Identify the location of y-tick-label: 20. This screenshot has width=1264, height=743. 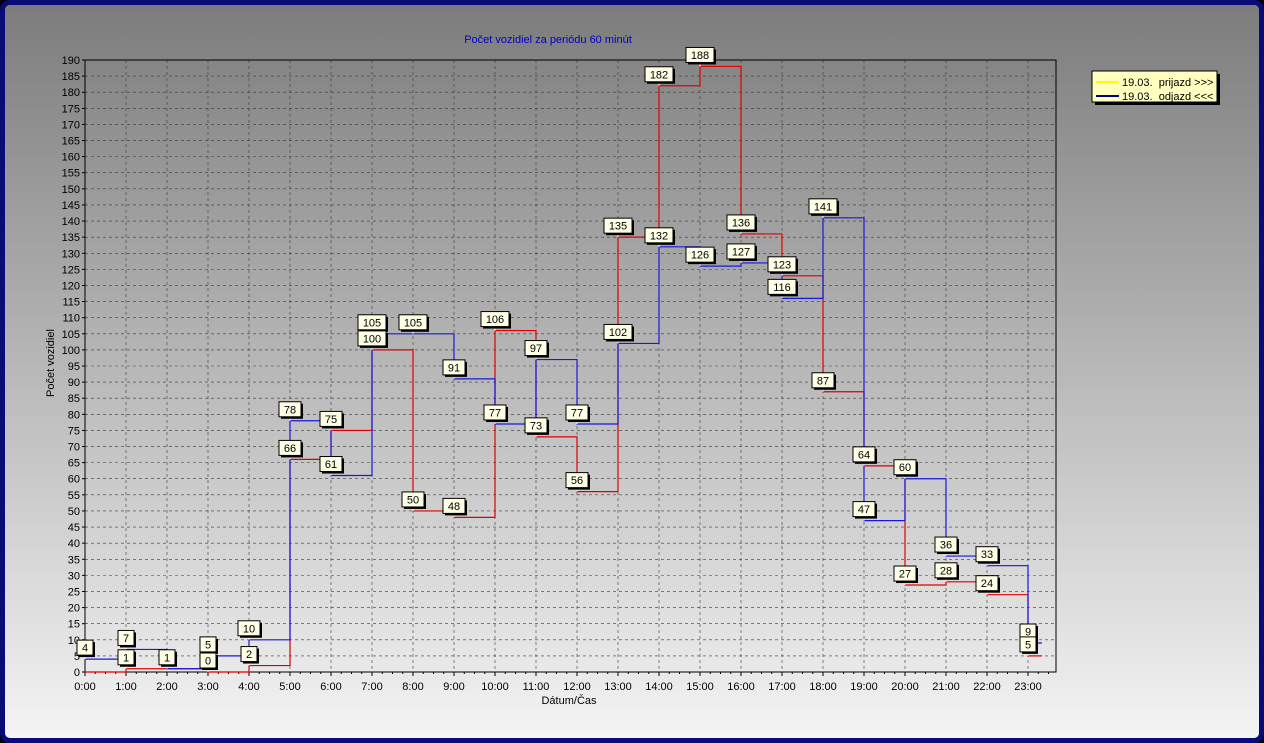
(74, 609).